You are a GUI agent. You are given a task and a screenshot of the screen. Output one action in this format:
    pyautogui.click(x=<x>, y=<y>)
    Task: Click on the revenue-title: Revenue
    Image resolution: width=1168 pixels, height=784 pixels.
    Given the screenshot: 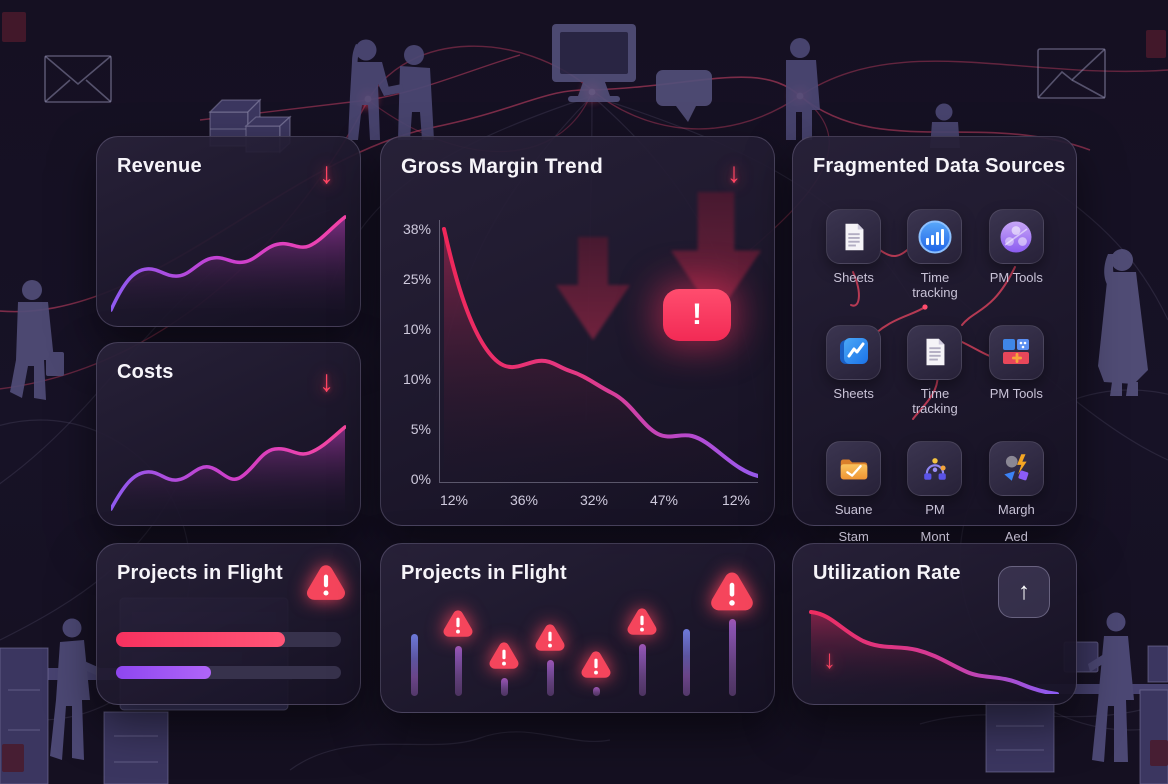 What is the action you would take?
    pyautogui.click(x=159, y=166)
    